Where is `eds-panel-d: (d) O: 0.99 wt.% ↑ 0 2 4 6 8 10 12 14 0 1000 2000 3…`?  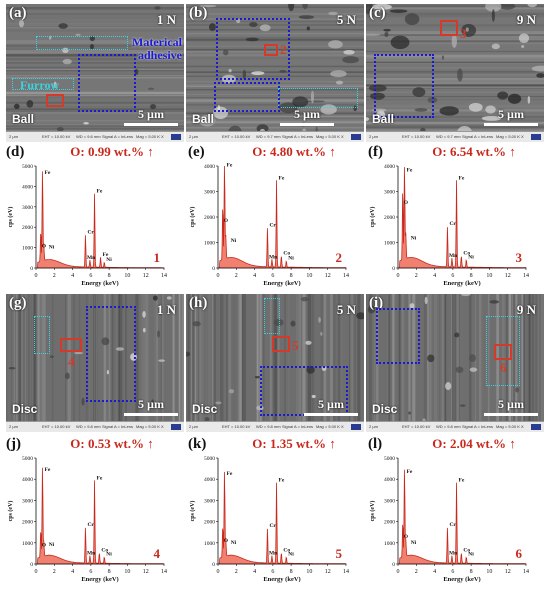
eds-panel-d: (d) O: 0.99 wt.% ↑ 0 2 4 6 8 10 12 14 0 1000 2000 3… is located at coordinates (94, 217).